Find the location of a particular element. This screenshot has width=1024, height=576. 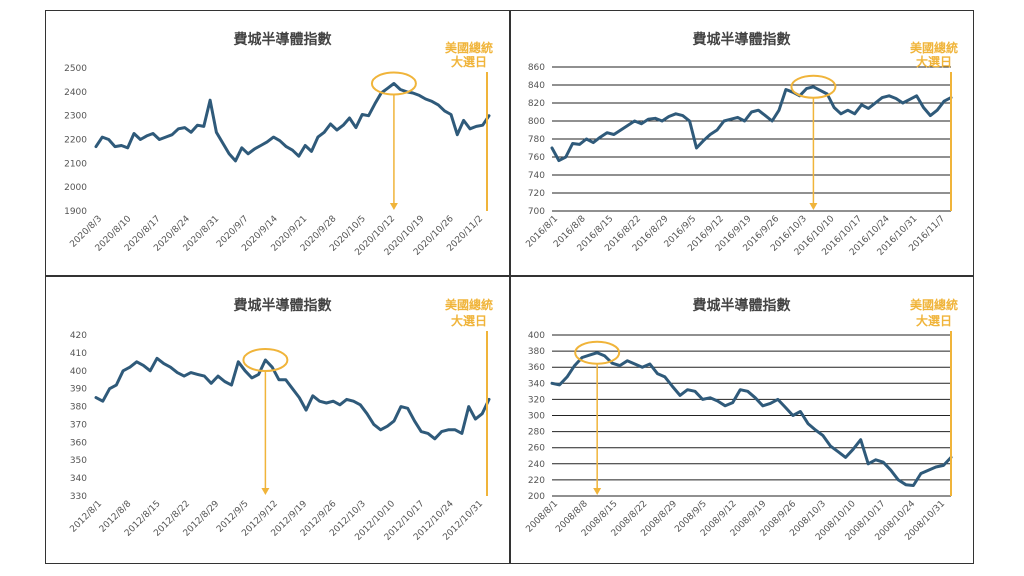

y-tick-label: 760 is located at coordinates (536, 158).